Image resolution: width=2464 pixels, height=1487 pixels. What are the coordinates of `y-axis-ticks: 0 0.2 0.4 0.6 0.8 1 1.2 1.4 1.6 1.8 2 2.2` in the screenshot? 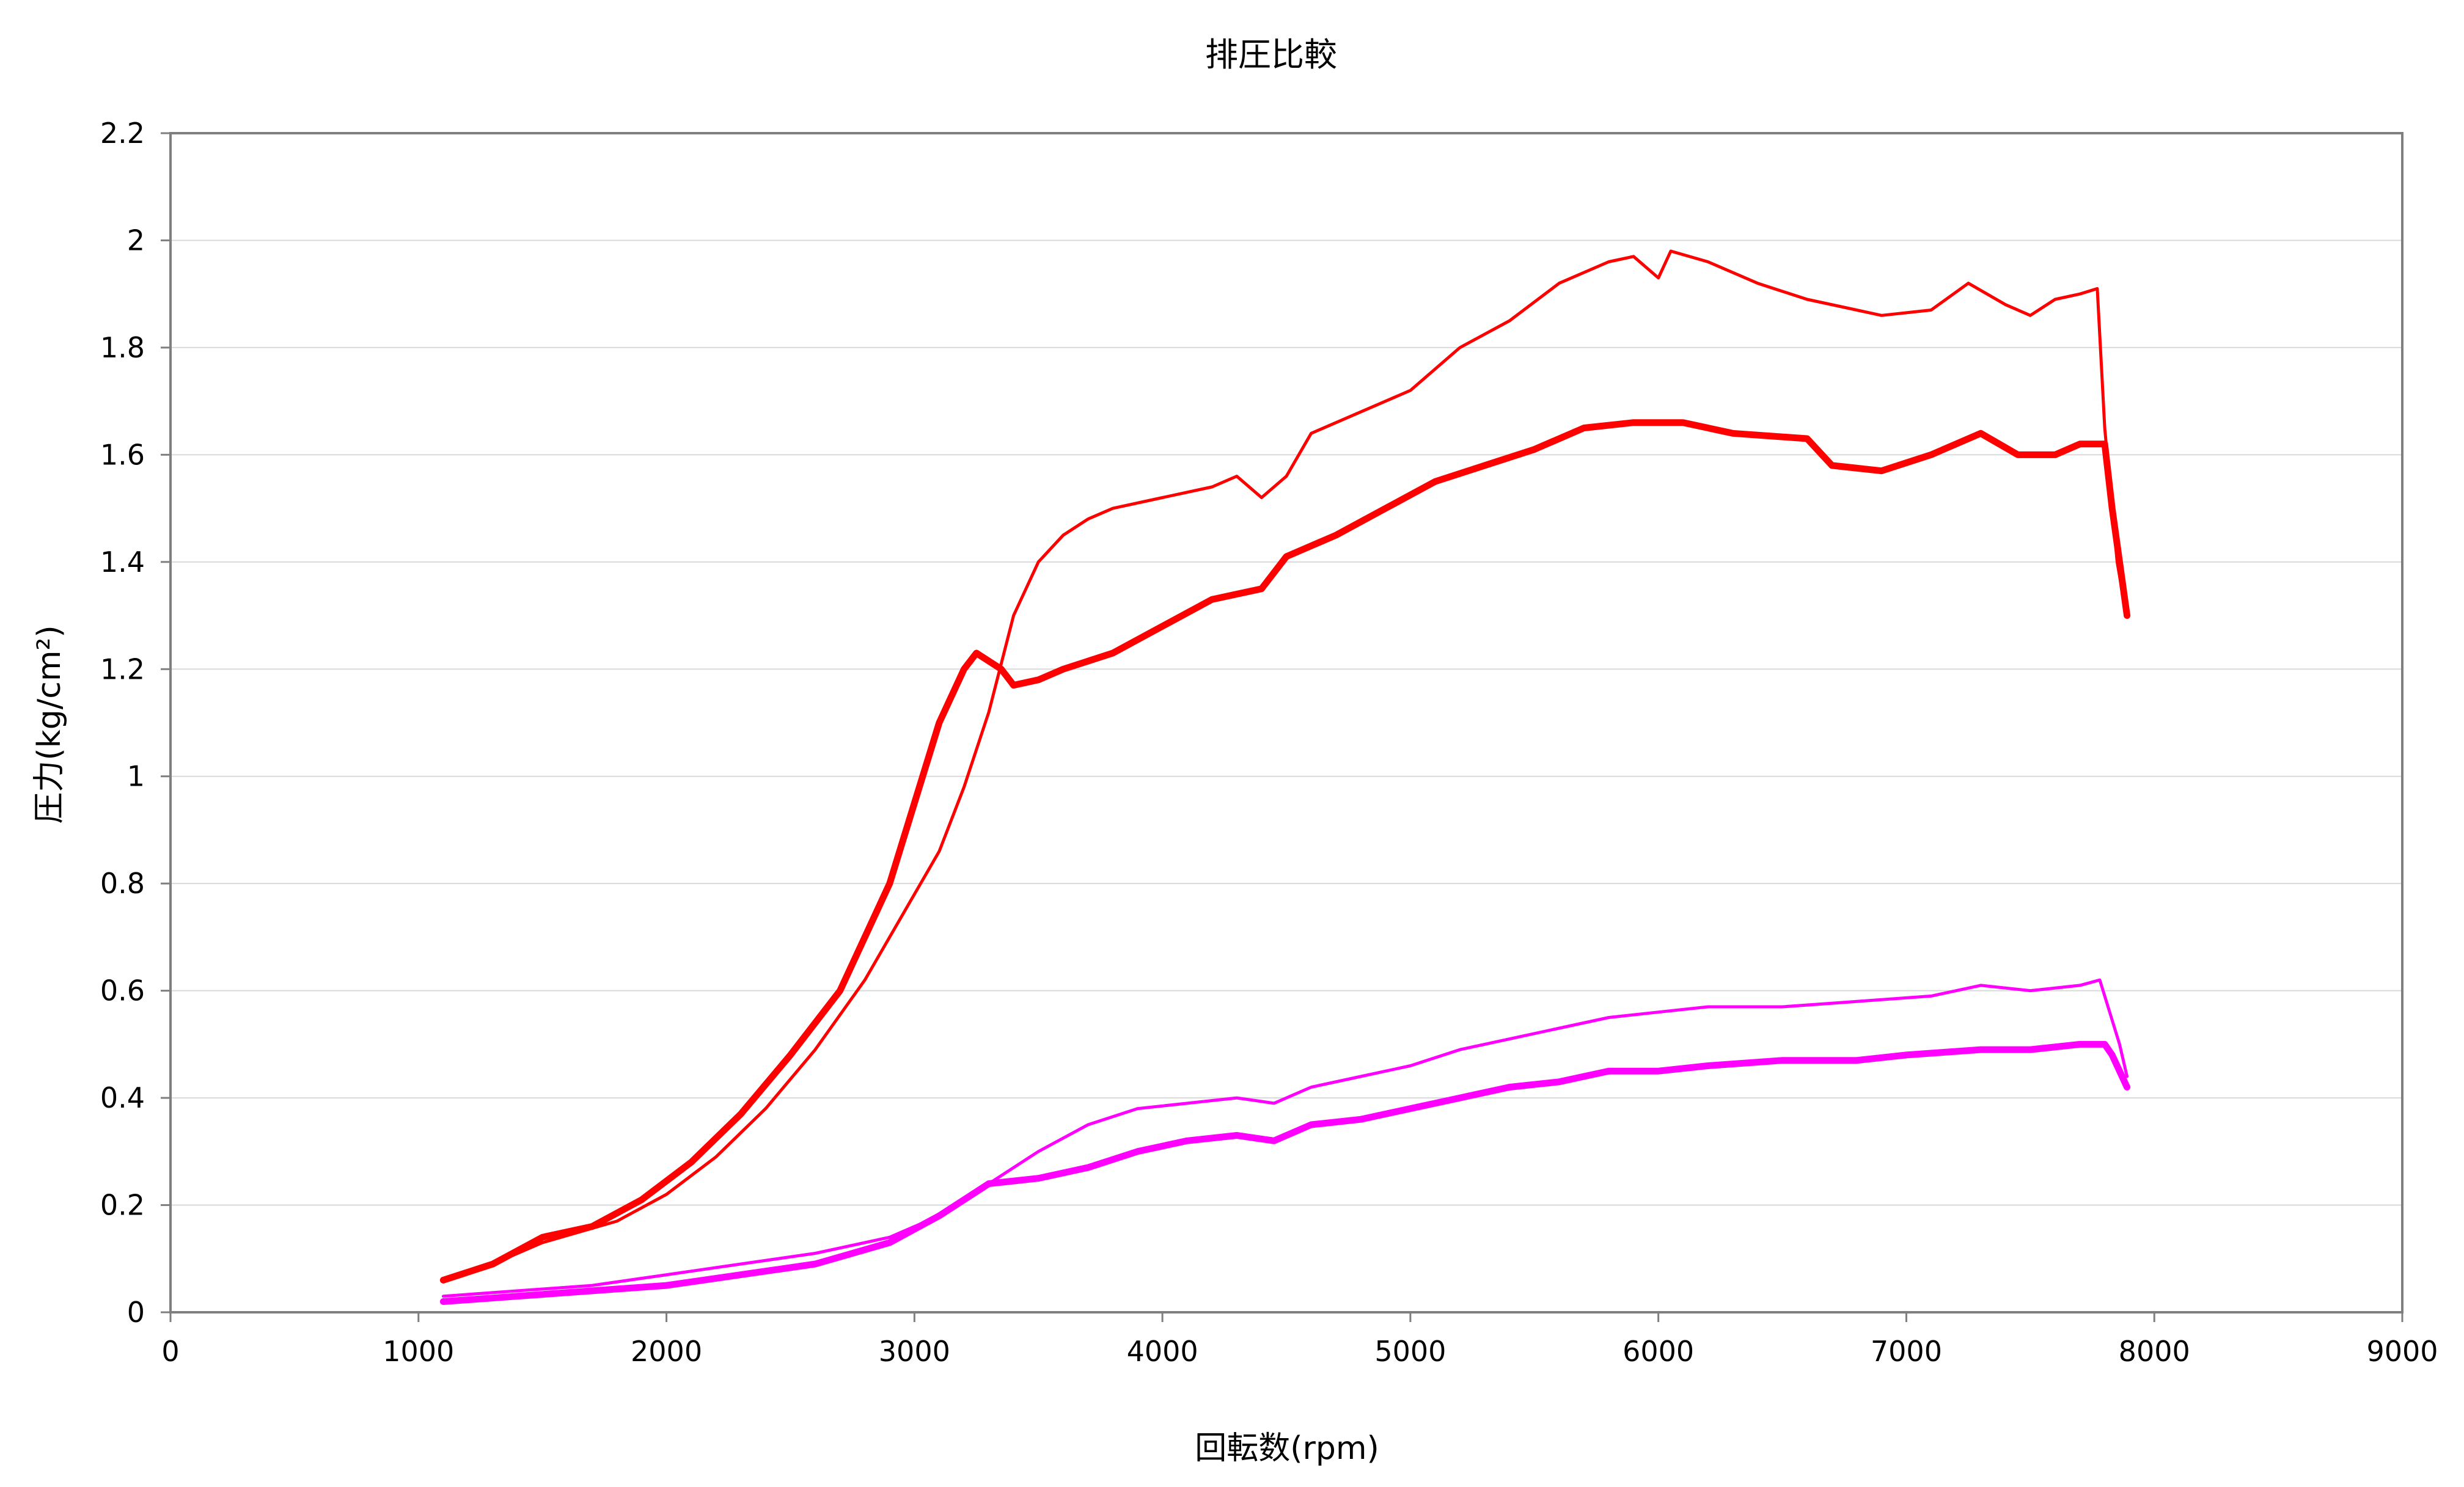 It's located at (135, 723).